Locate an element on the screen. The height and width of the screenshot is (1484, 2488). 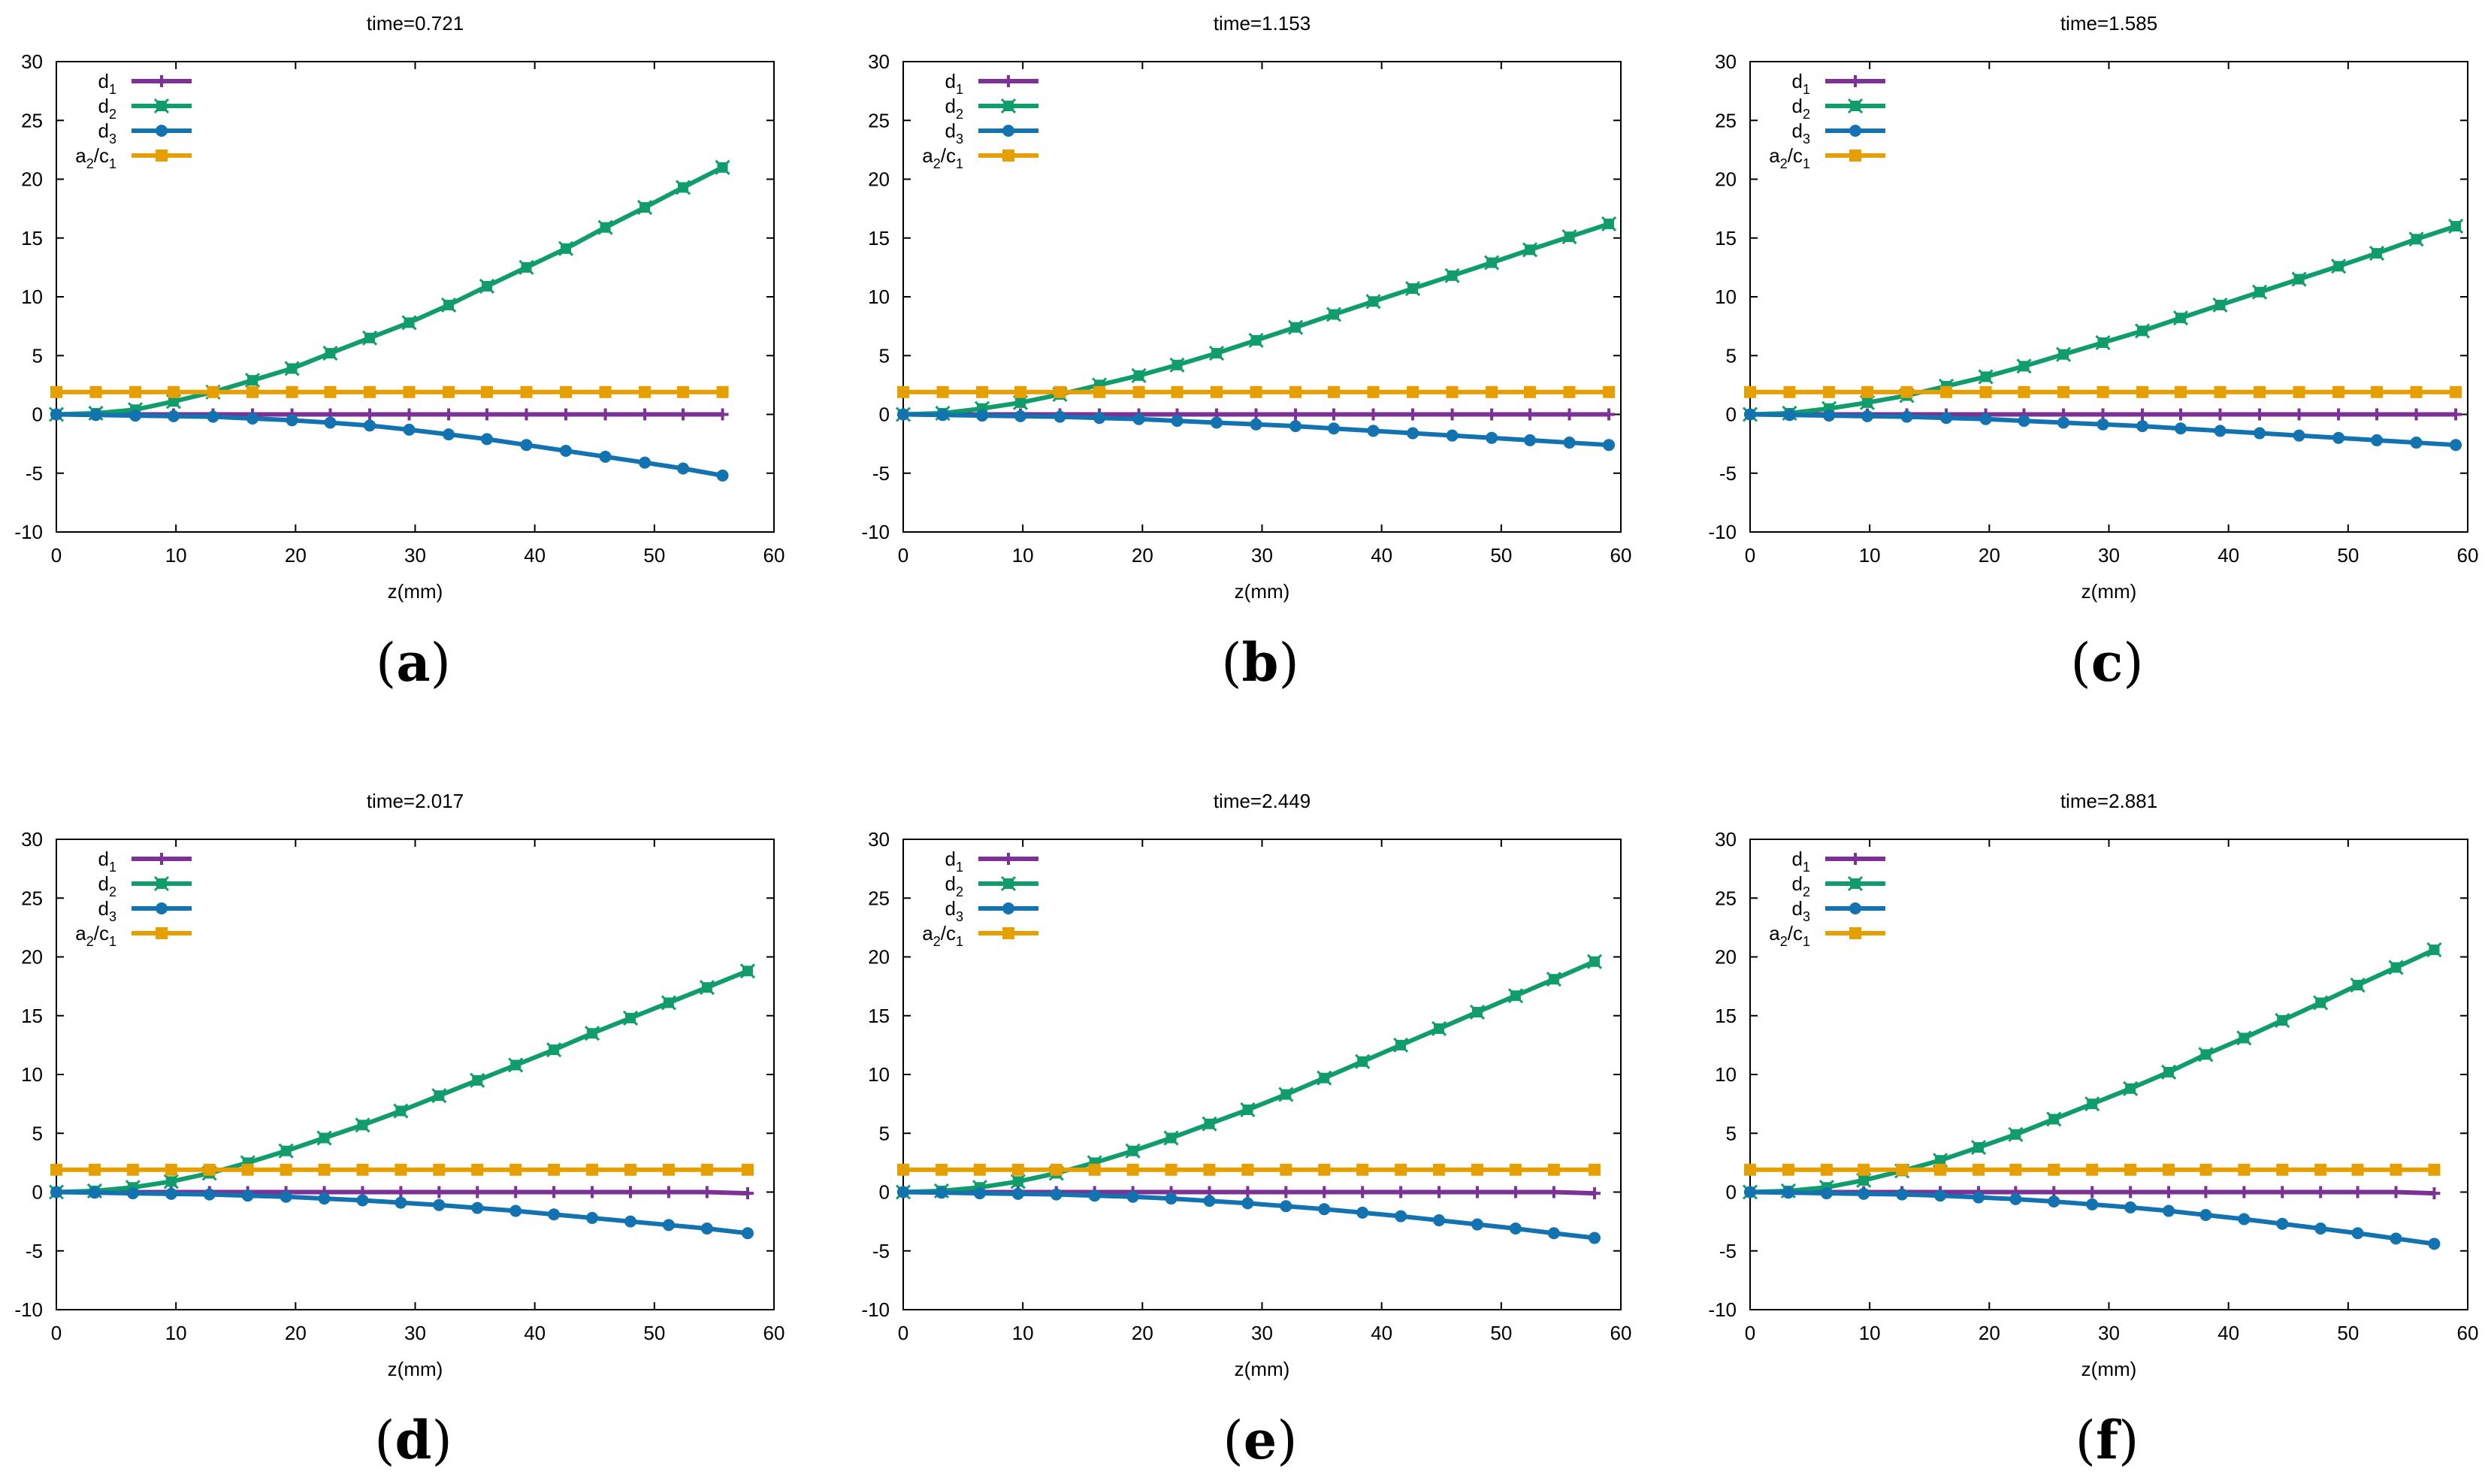
series-d2 is located at coordinates (1249, 1077).